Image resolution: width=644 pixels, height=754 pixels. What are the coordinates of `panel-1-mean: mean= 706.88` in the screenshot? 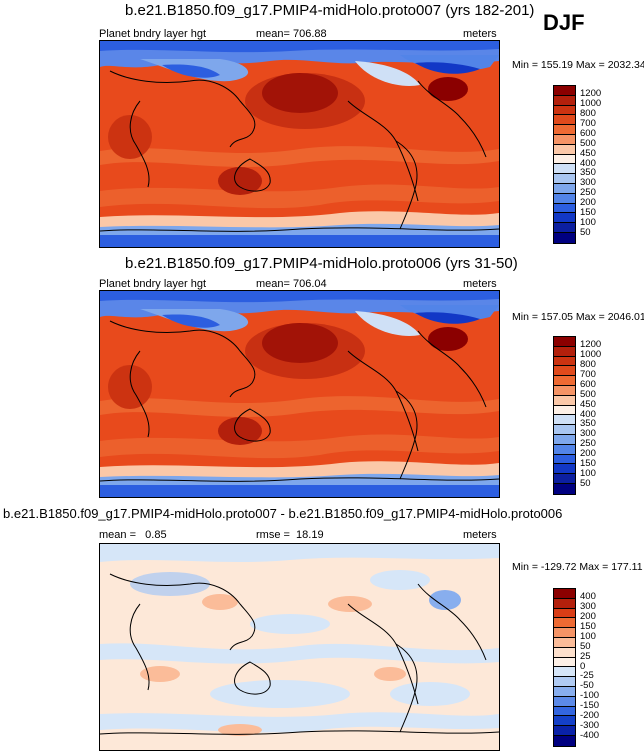 It's located at (291, 34).